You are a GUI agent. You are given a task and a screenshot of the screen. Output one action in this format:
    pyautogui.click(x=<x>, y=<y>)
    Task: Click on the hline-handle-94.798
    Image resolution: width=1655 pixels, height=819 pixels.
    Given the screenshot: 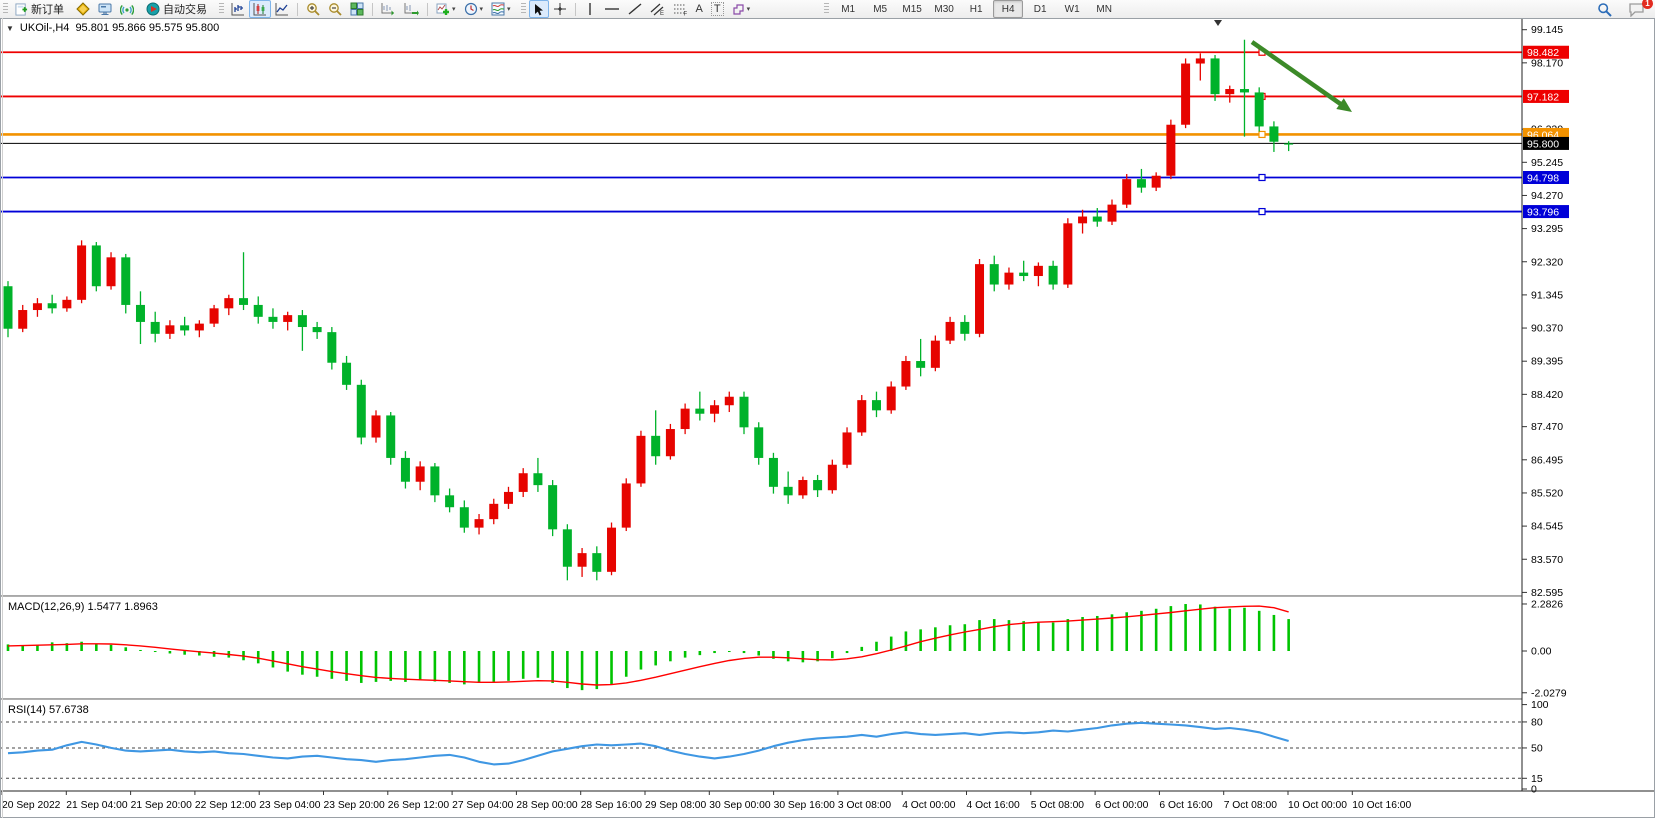 What is the action you would take?
    pyautogui.click(x=1262, y=177)
    